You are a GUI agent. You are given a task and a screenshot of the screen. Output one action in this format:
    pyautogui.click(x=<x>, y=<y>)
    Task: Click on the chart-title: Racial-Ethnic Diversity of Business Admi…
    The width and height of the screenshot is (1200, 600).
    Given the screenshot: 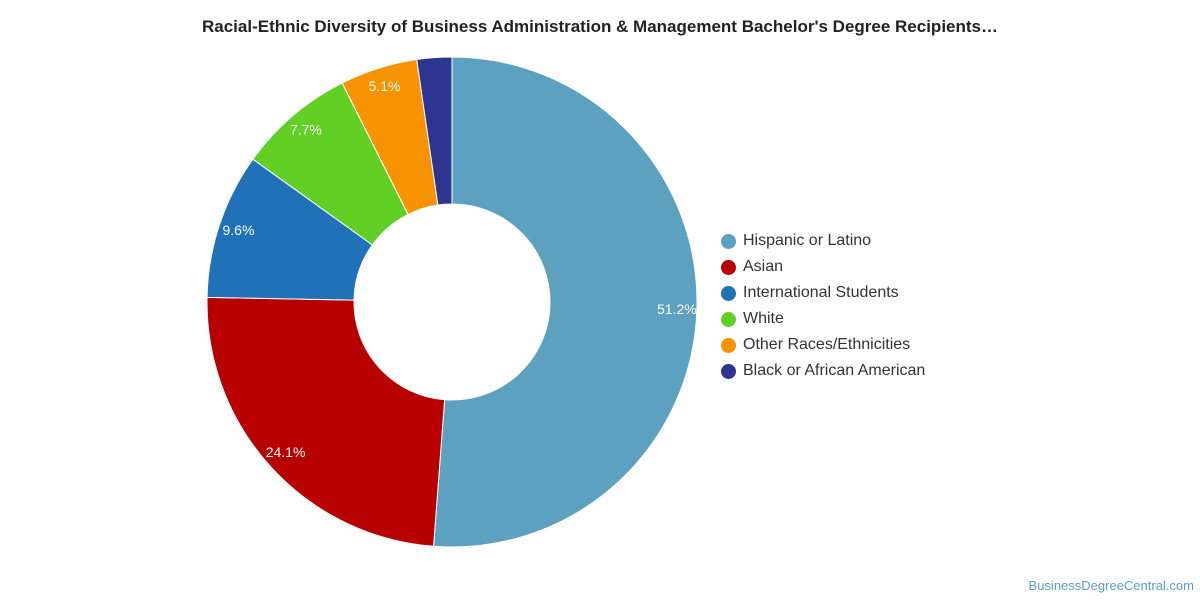 What is the action you would take?
    pyautogui.click(x=599, y=26)
    